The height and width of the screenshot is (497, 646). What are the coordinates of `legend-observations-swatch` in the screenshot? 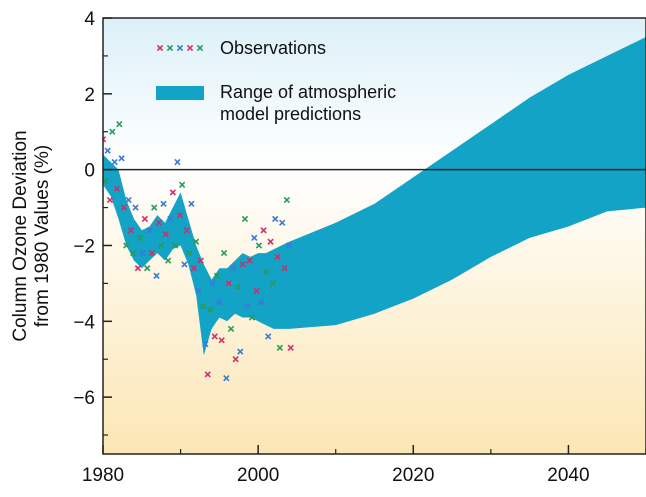 It's located at (180, 48).